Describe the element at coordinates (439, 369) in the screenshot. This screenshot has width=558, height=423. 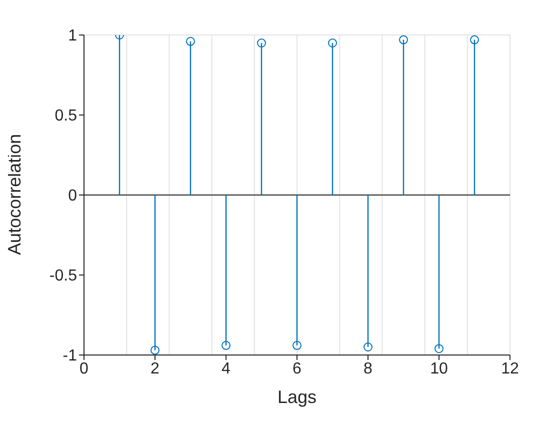
I see `x-tick-label: 10` at that location.